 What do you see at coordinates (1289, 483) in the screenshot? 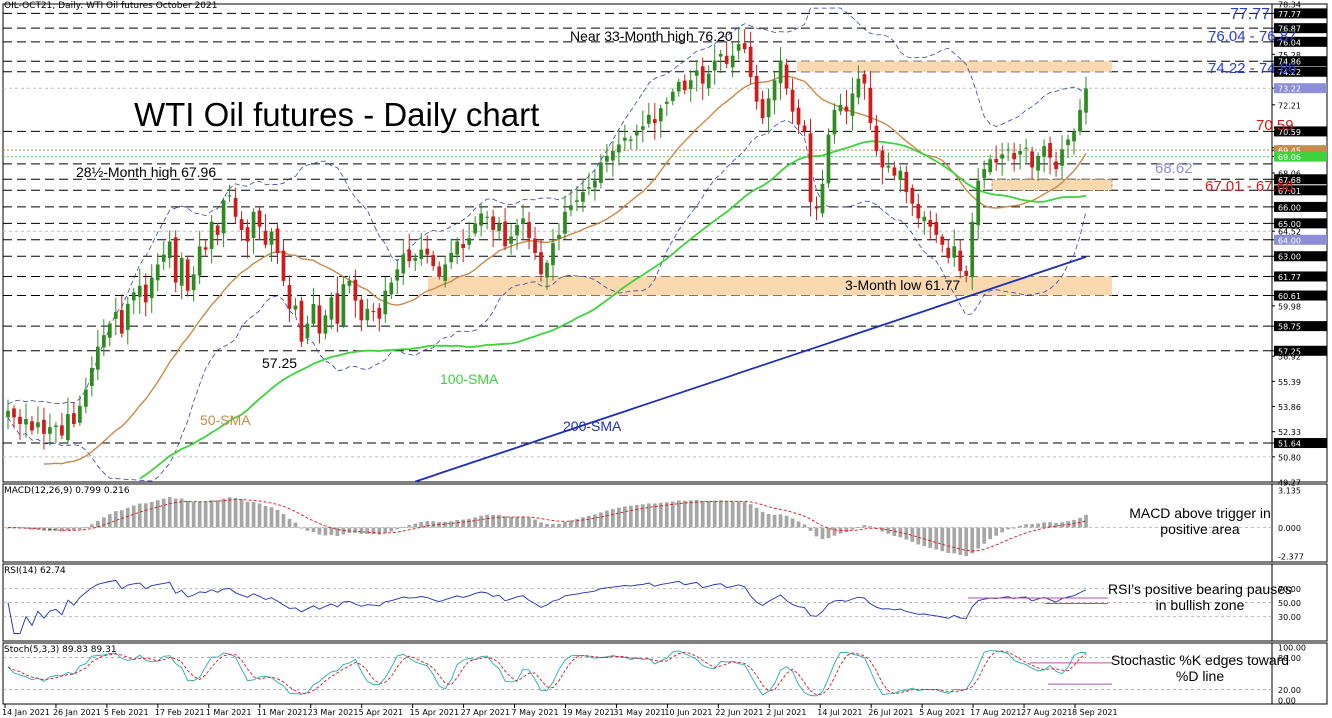
I see `price-tick-label: 49.27` at bounding box center [1289, 483].